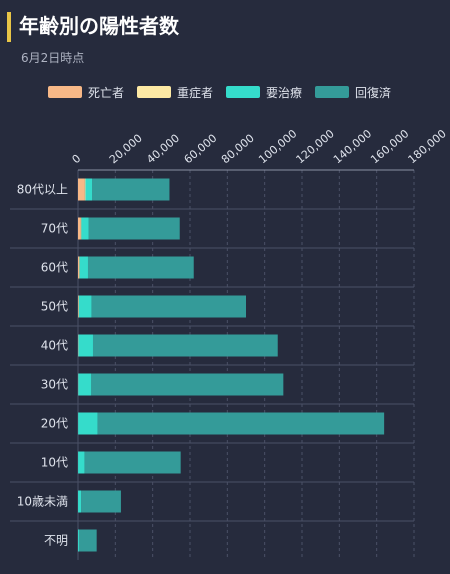  What do you see at coordinates (106, 92) in the screenshot?
I see `legend-label: 死亡者` at bounding box center [106, 92].